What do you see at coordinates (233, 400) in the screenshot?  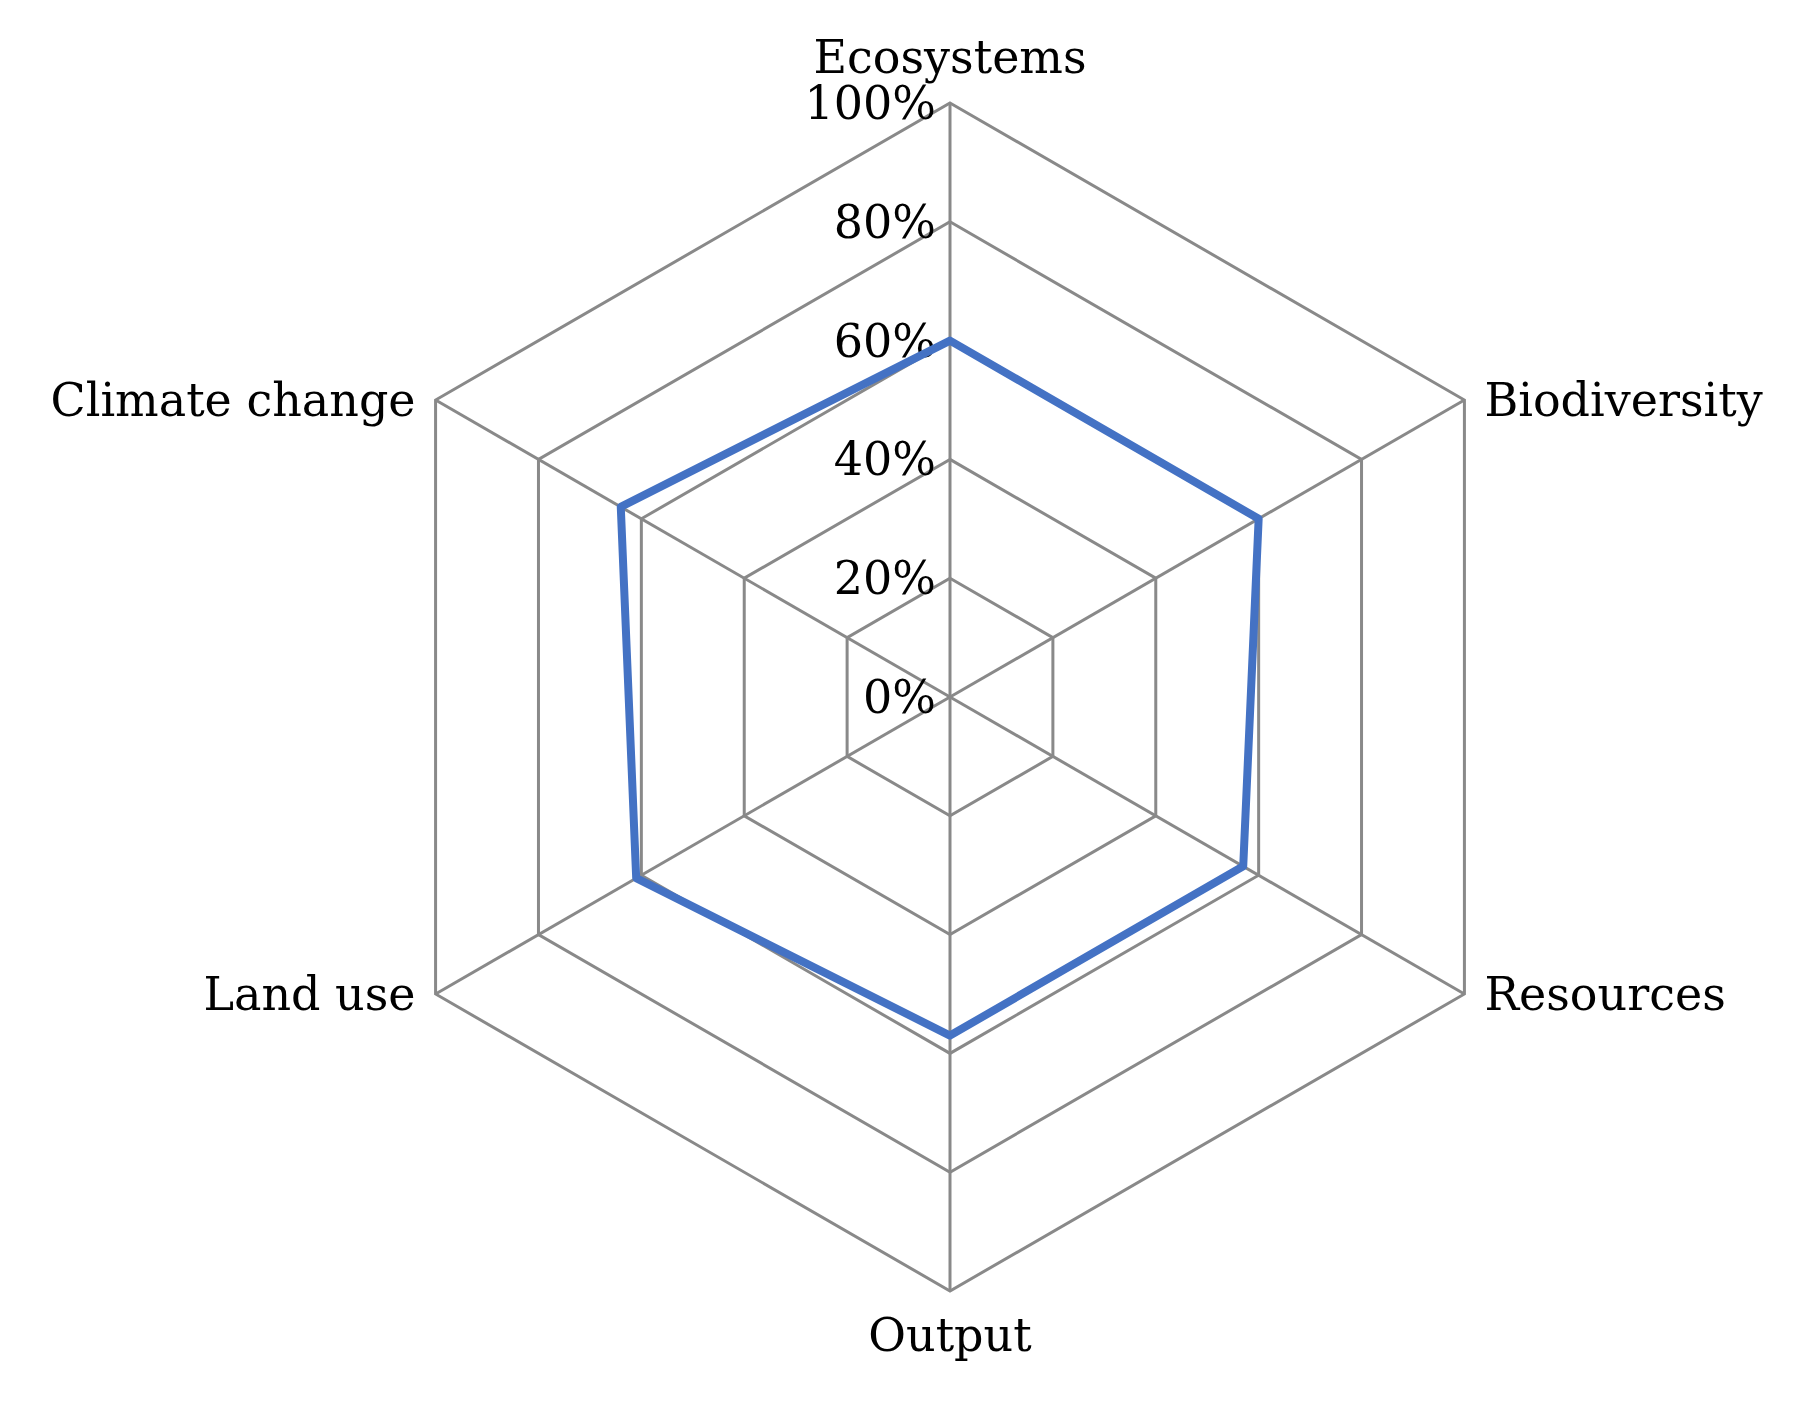 I see `spoke-label: Climate change` at bounding box center [233, 400].